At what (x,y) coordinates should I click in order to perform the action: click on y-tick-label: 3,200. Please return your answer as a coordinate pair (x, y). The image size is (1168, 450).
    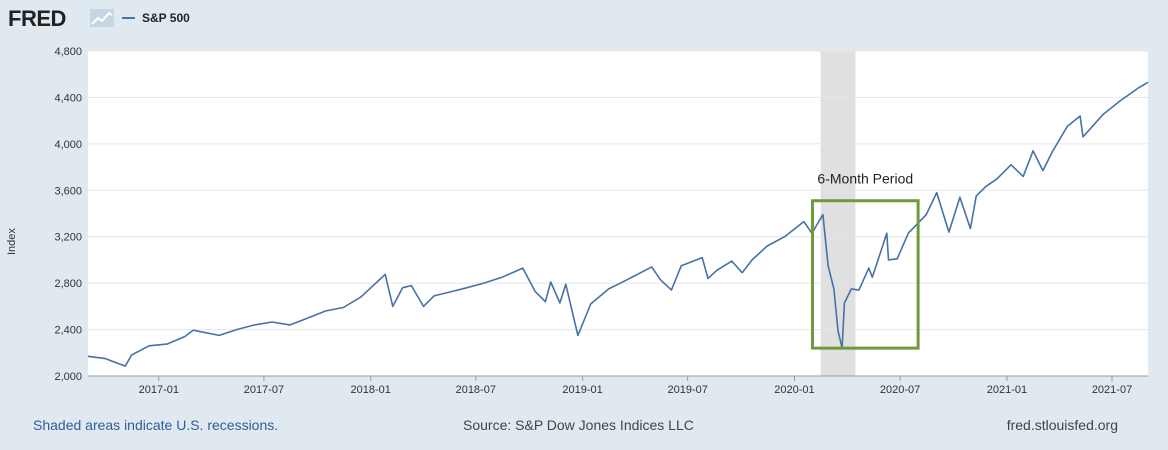
    Looking at the image, I should click on (68, 238).